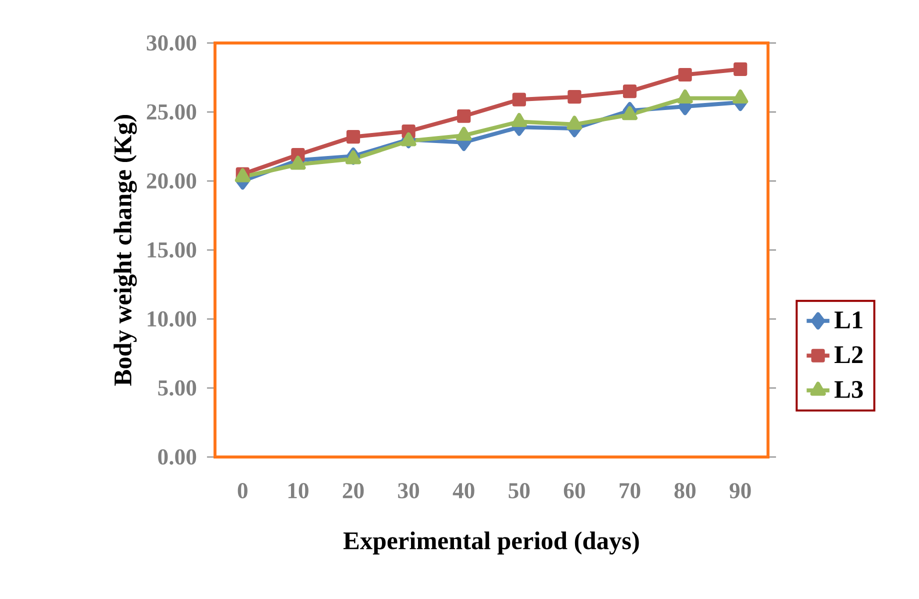 This screenshot has height=599, width=919. What do you see at coordinates (685, 490) in the screenshot?
I see `x-tick-label: 80` at bounding box center [685, 490].